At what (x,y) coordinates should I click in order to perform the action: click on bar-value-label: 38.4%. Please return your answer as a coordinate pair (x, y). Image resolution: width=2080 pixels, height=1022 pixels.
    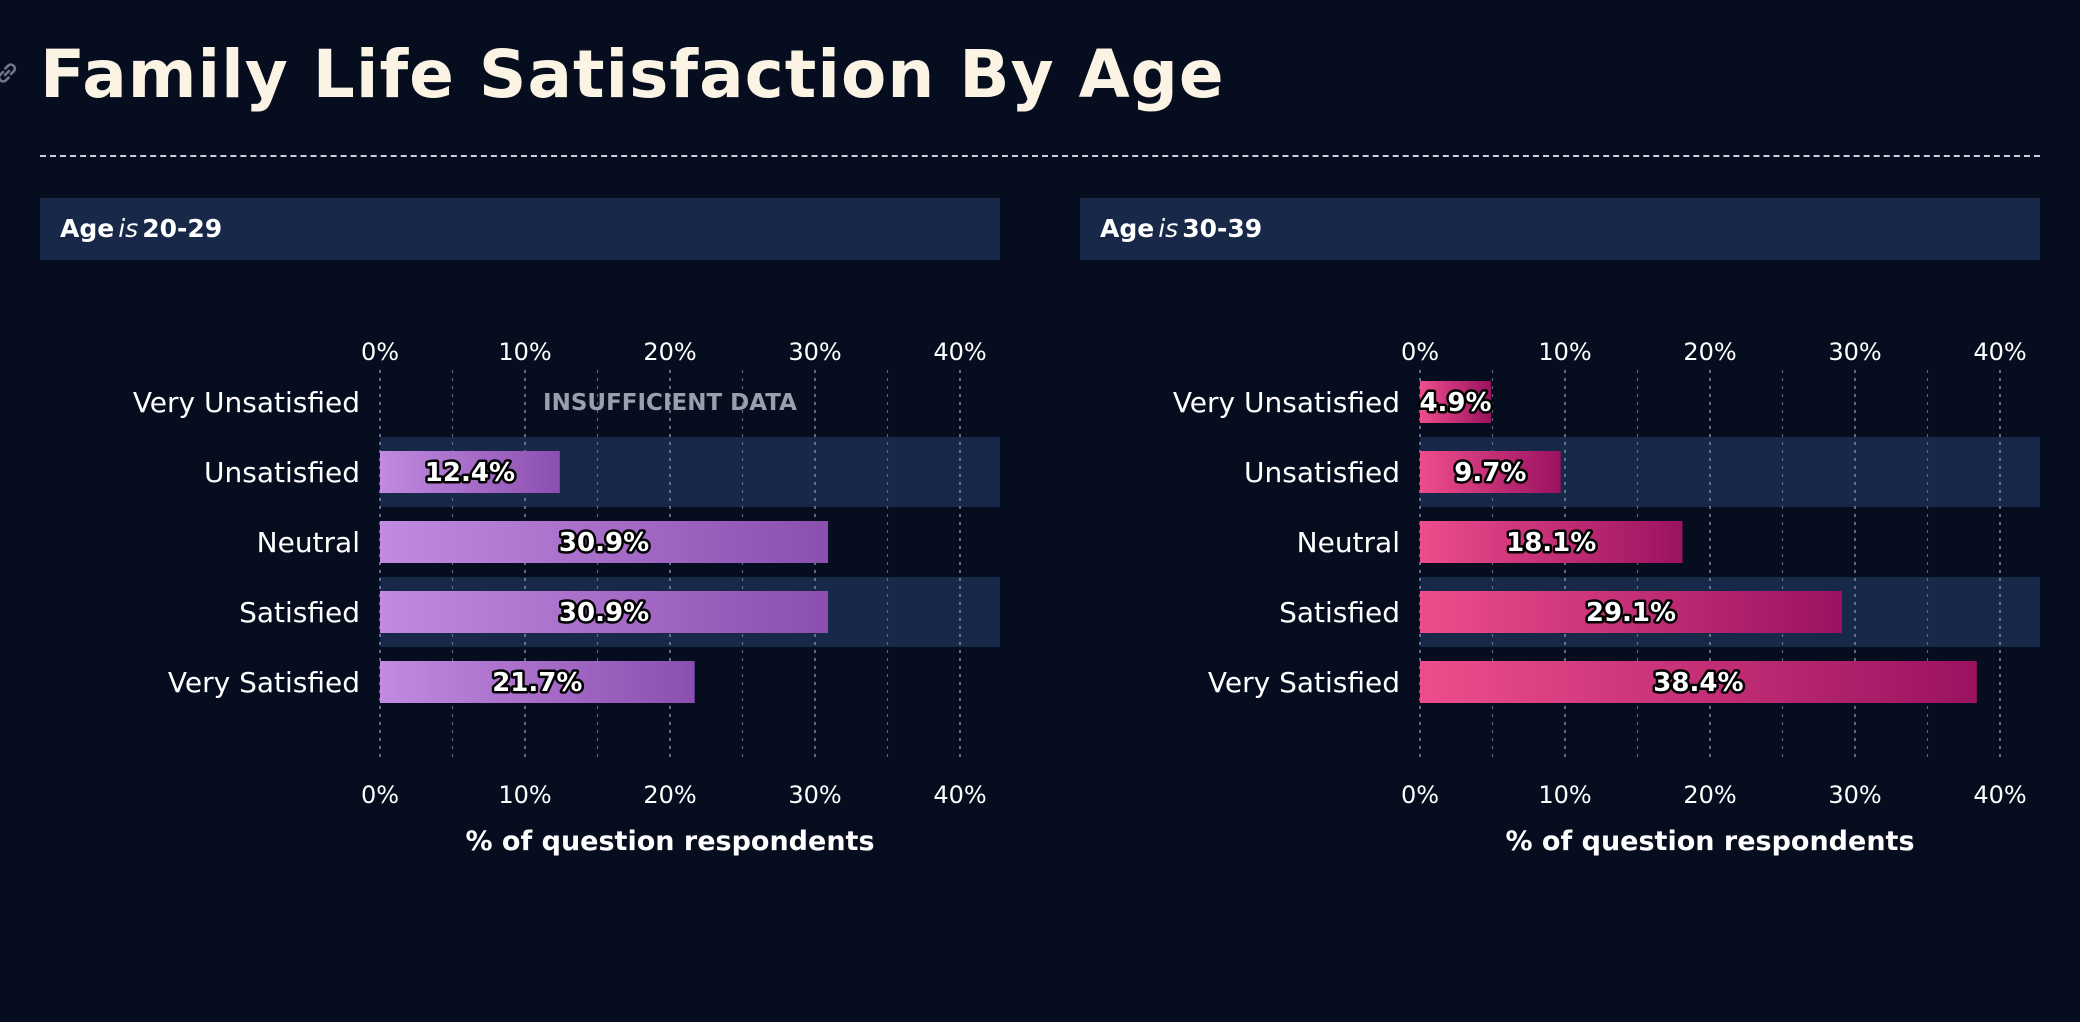
    Looking at the image, I should click on (1698, 683).